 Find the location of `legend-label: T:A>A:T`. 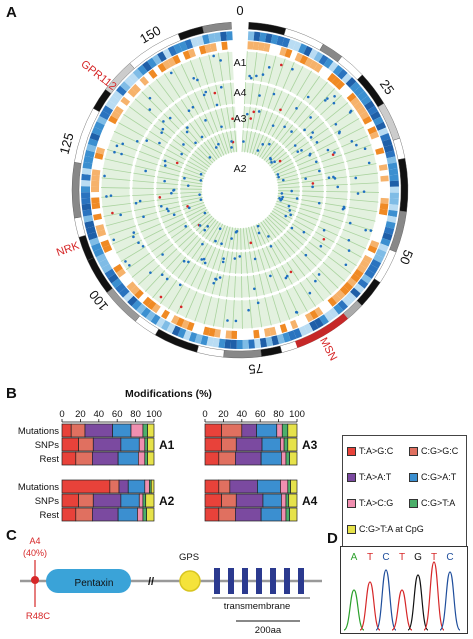

legend-label: T:A>A:T is located at coordinates (375, 477).